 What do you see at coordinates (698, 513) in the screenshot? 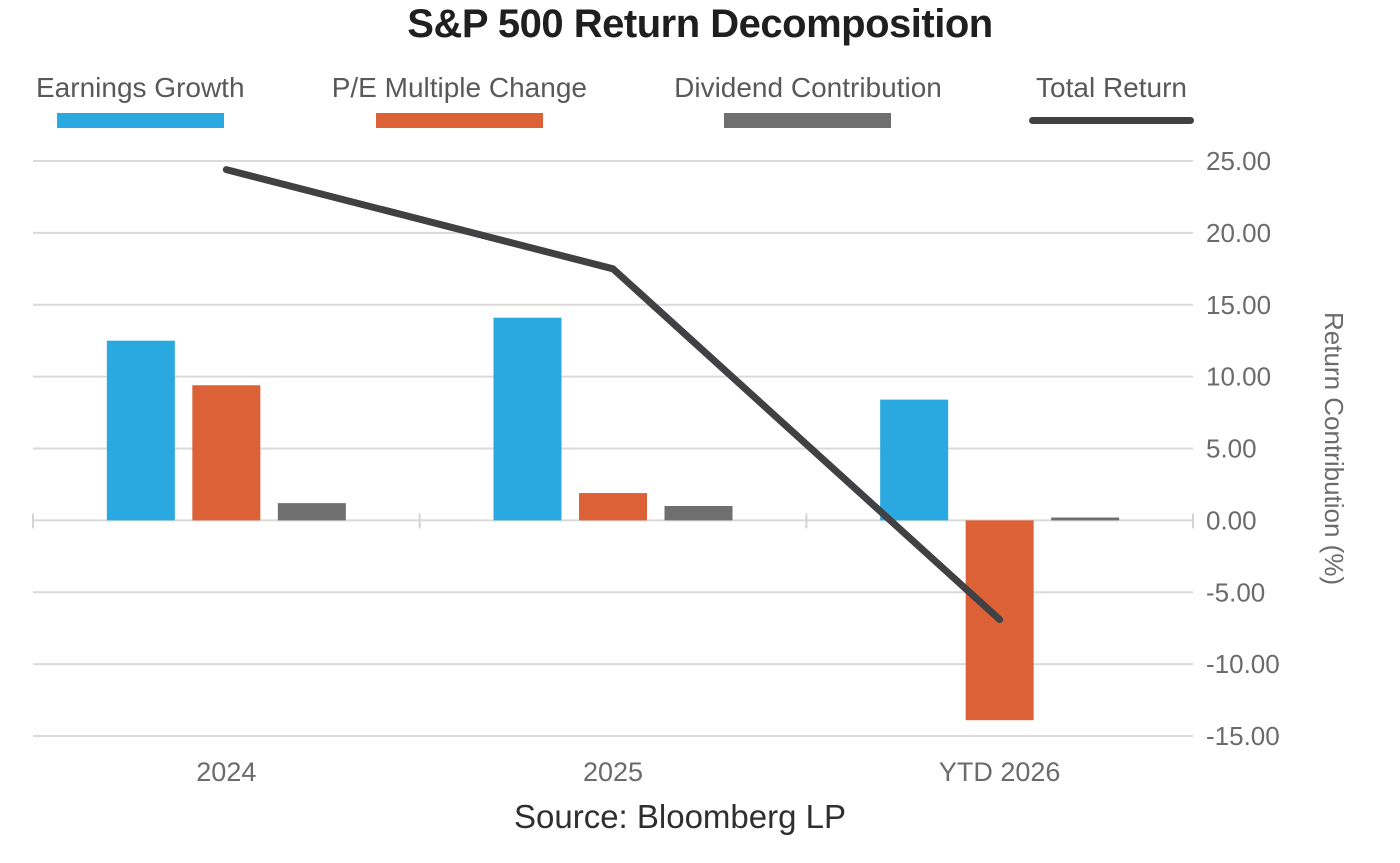
I see `bar-dividend-contribution-2025` at bounding box center [698, 513].